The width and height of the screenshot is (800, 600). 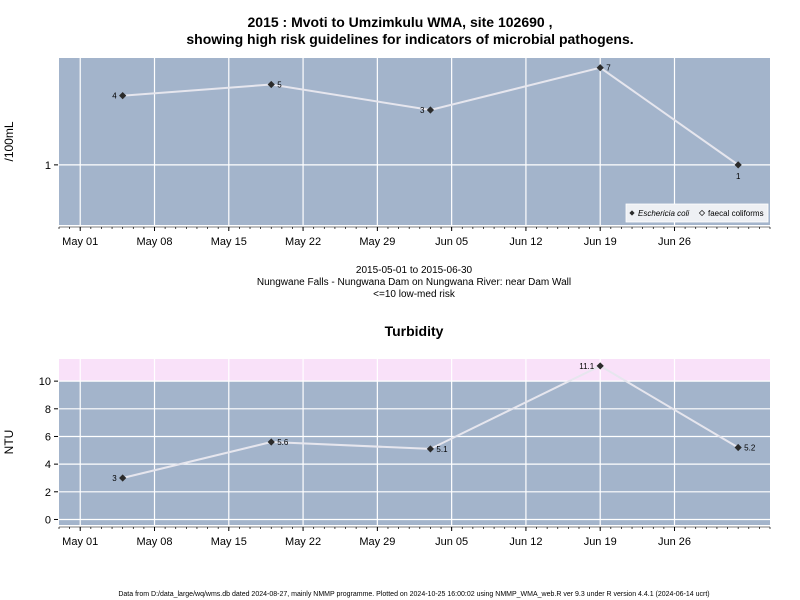 What do you see at coordinates (279, 84) in the screenshot?
I see `data-label: 5` at bounding box center [279, 84].